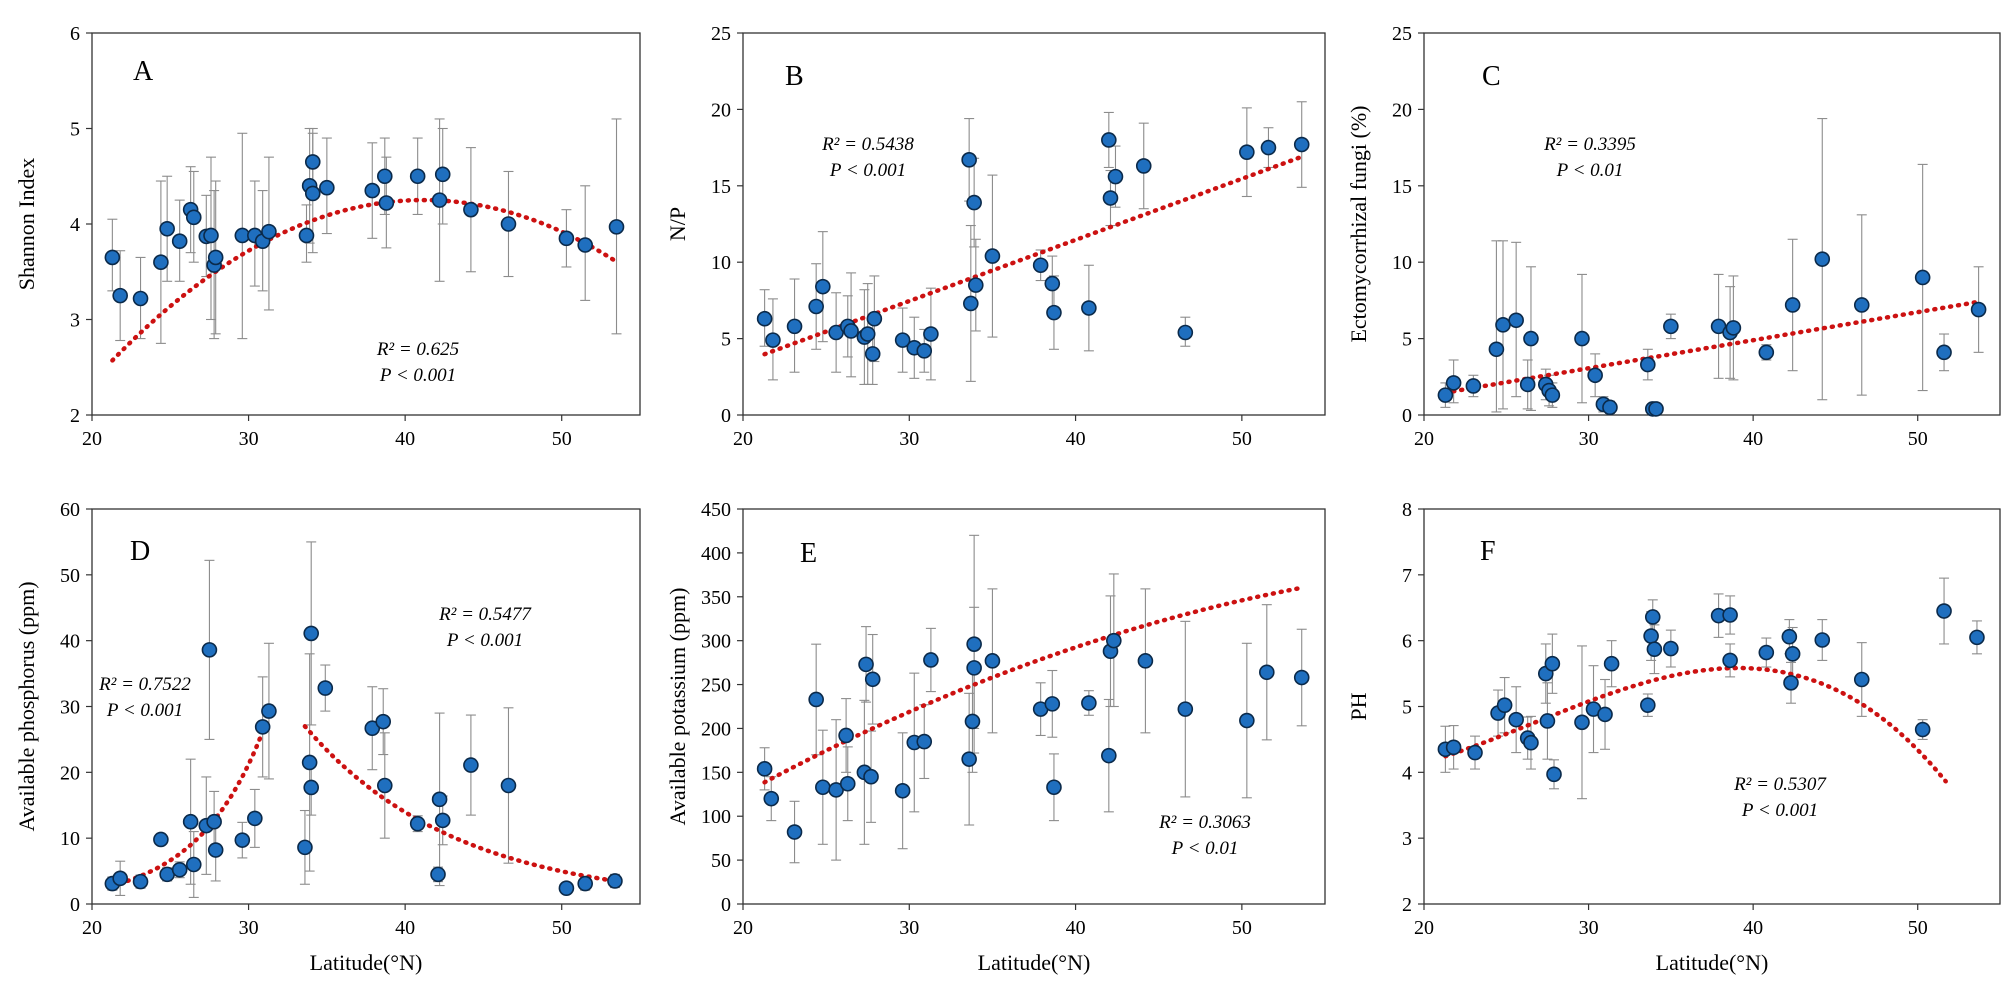 The width and height of the screenshot is (2012, 990). Describe the element at coordinates (1407, 576) in the screenshot. I see `y-tick-label: 7` at that location.